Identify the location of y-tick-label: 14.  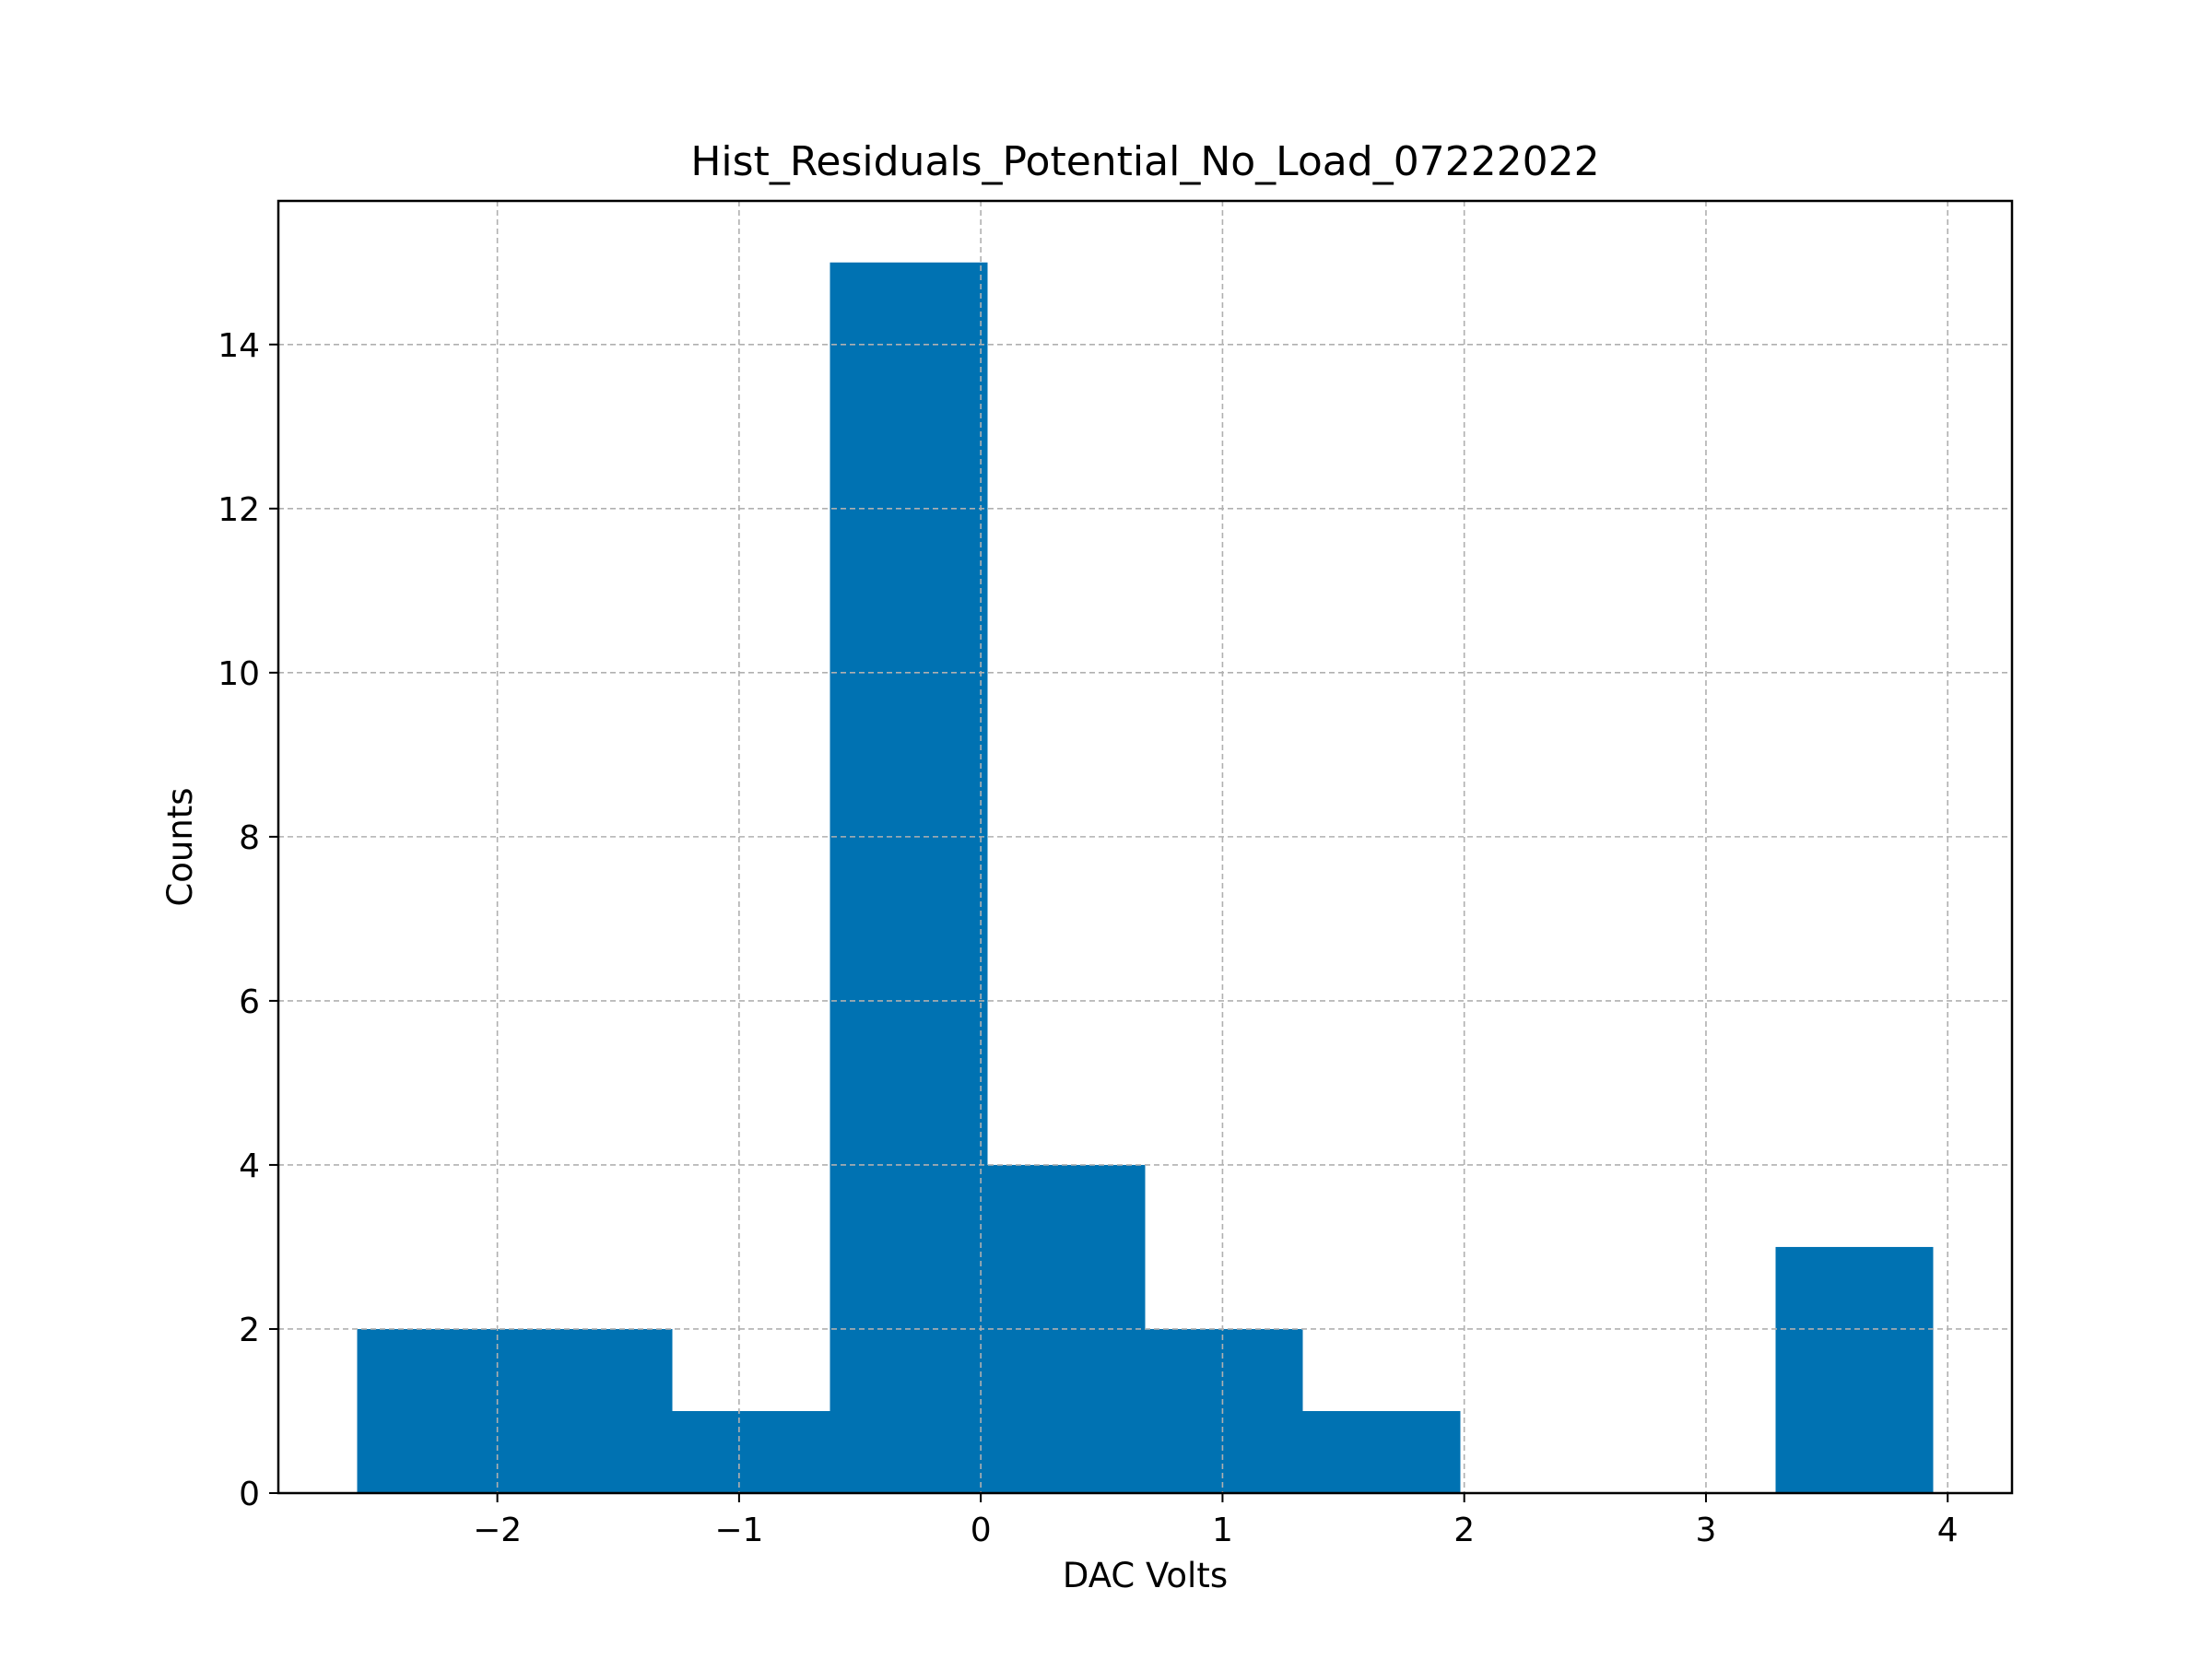
(239, 346).